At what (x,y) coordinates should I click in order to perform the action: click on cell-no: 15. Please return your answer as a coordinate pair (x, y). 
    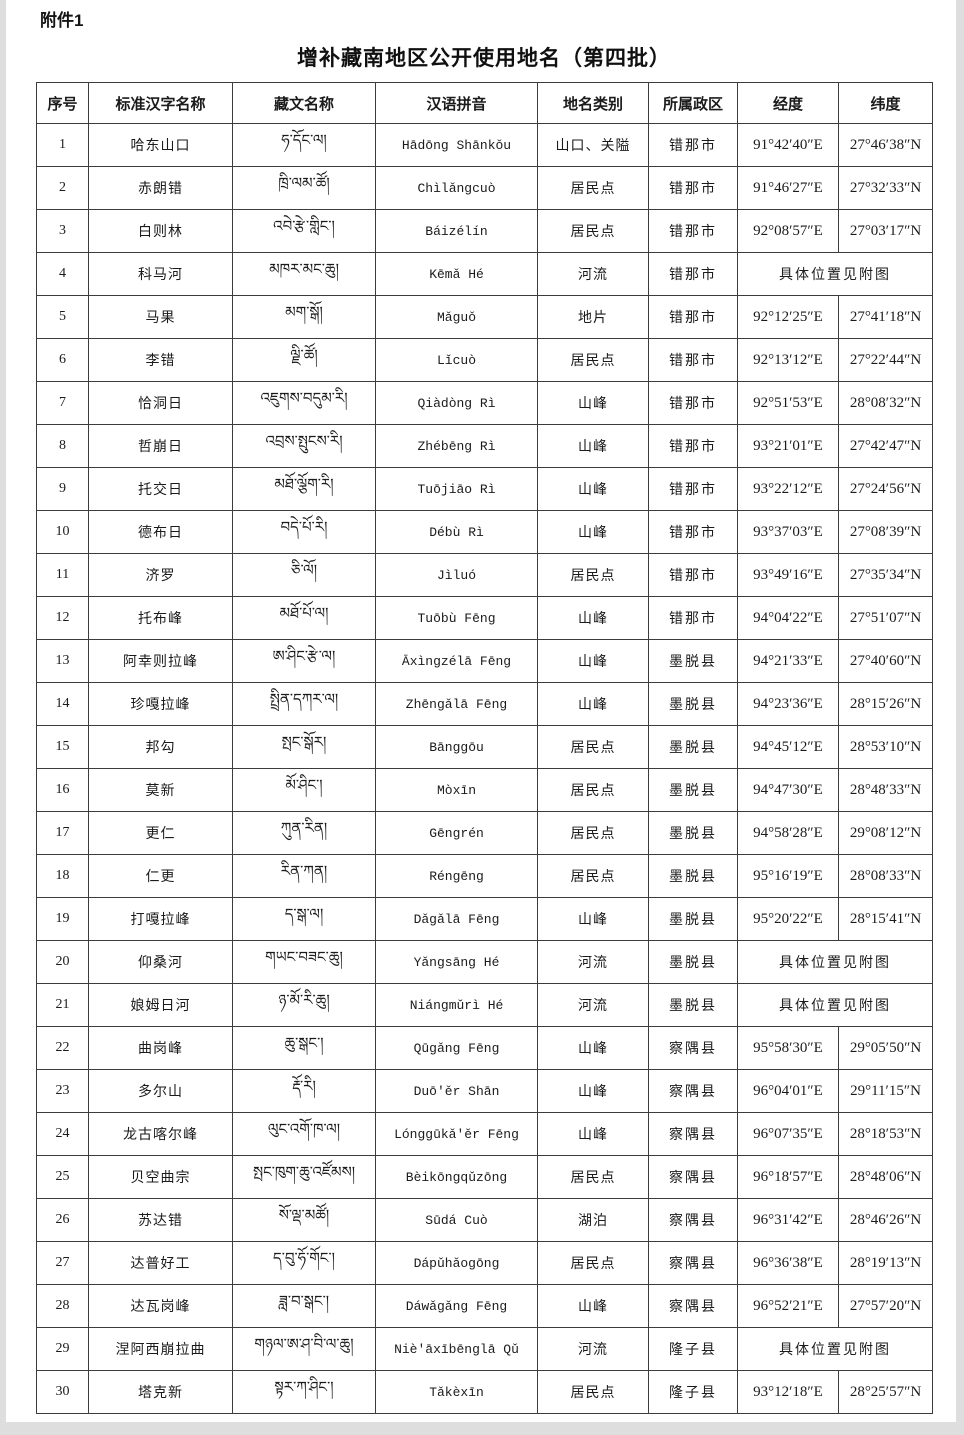
    Looking at the image, I should click on (62, 747).